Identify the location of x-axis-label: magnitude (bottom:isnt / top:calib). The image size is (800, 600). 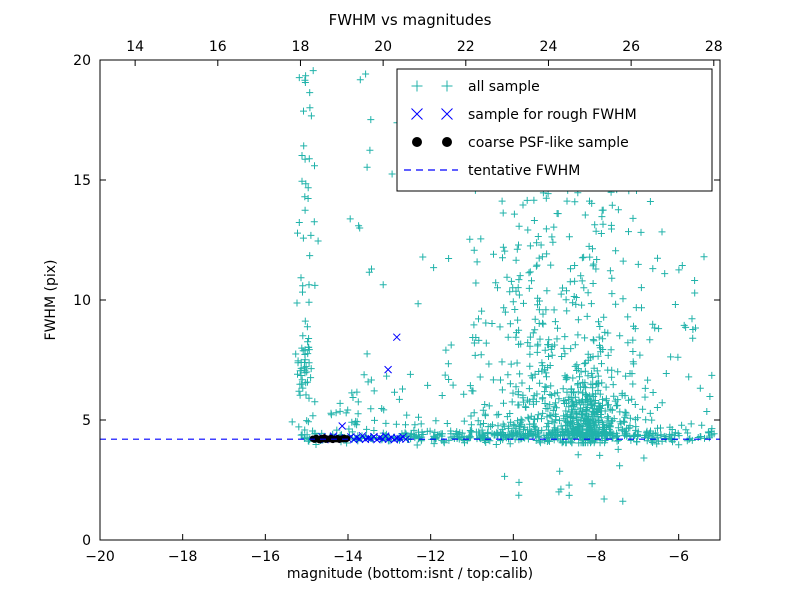
(410, 574).